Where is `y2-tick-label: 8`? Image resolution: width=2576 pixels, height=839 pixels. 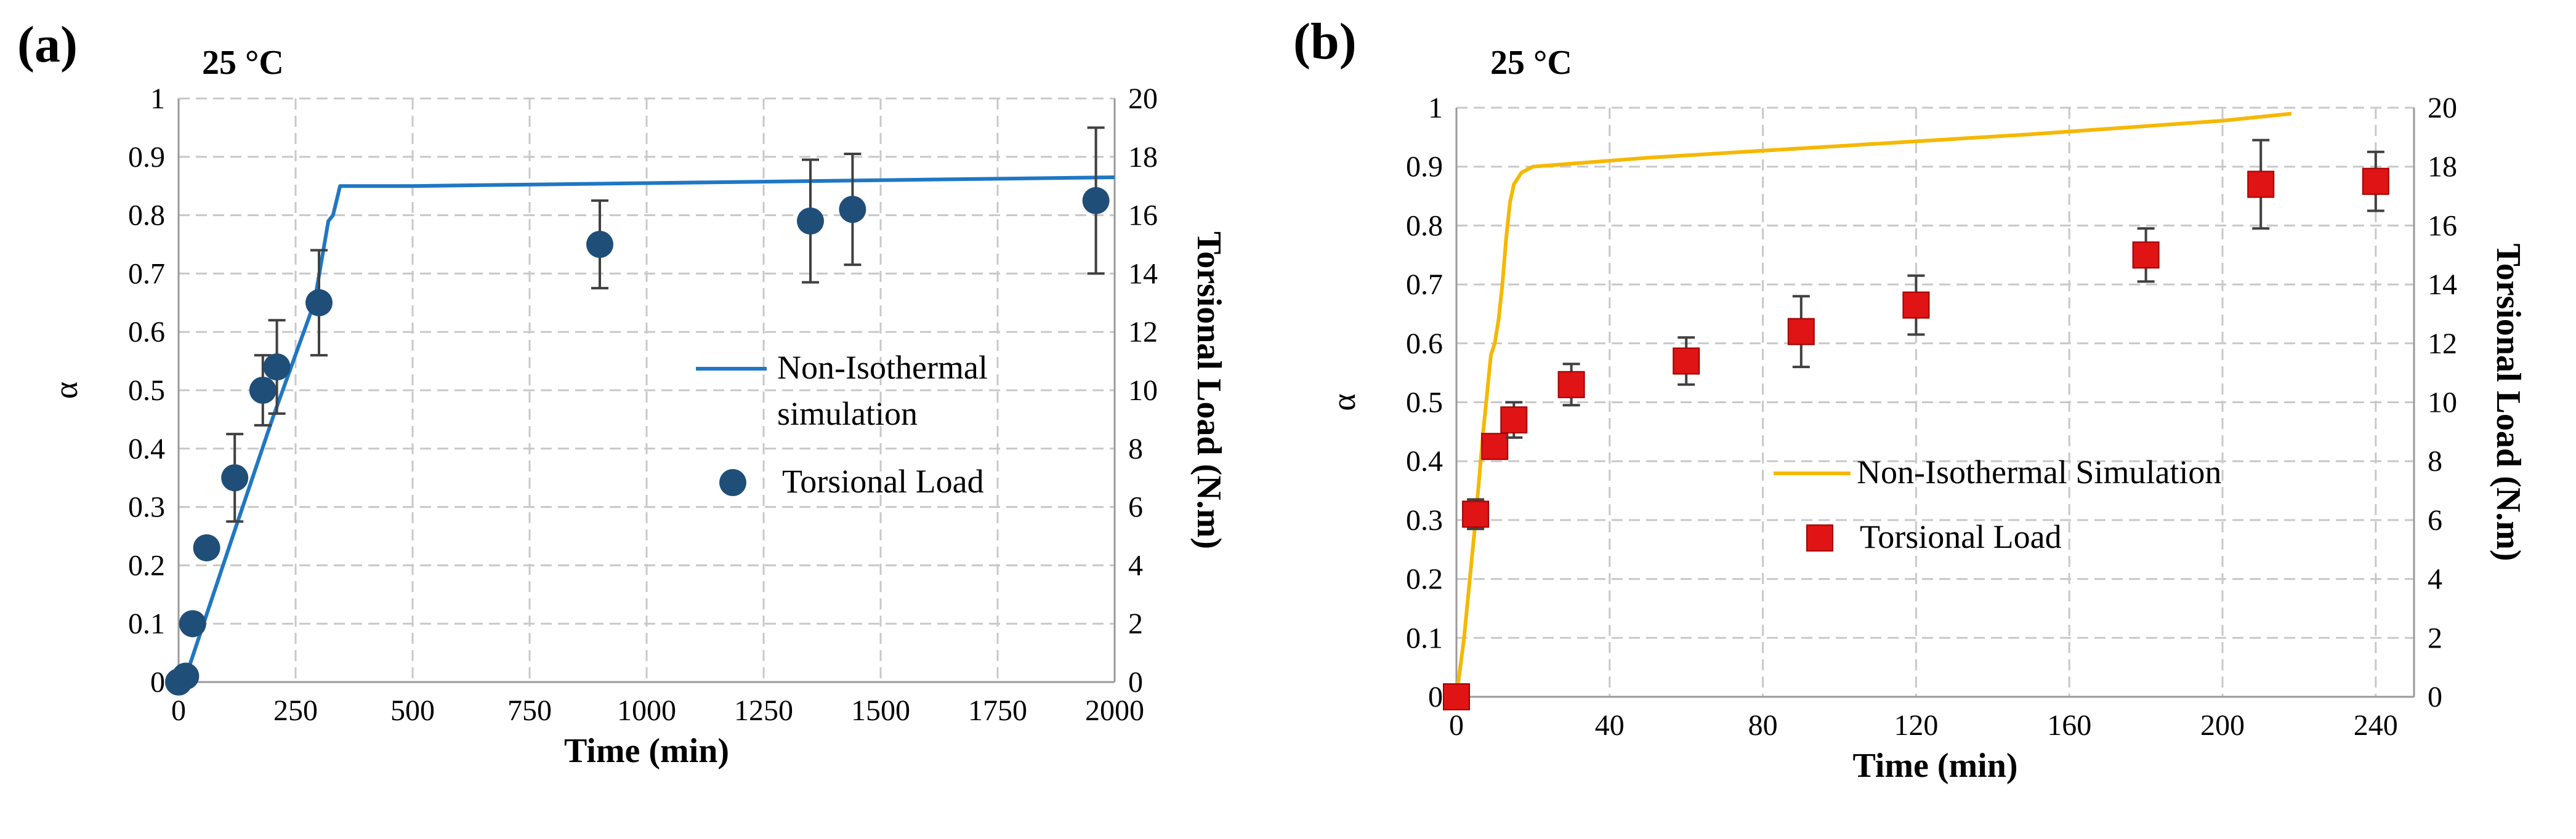
y2-tick-label: 8 is located at coordinates (2435, 461).